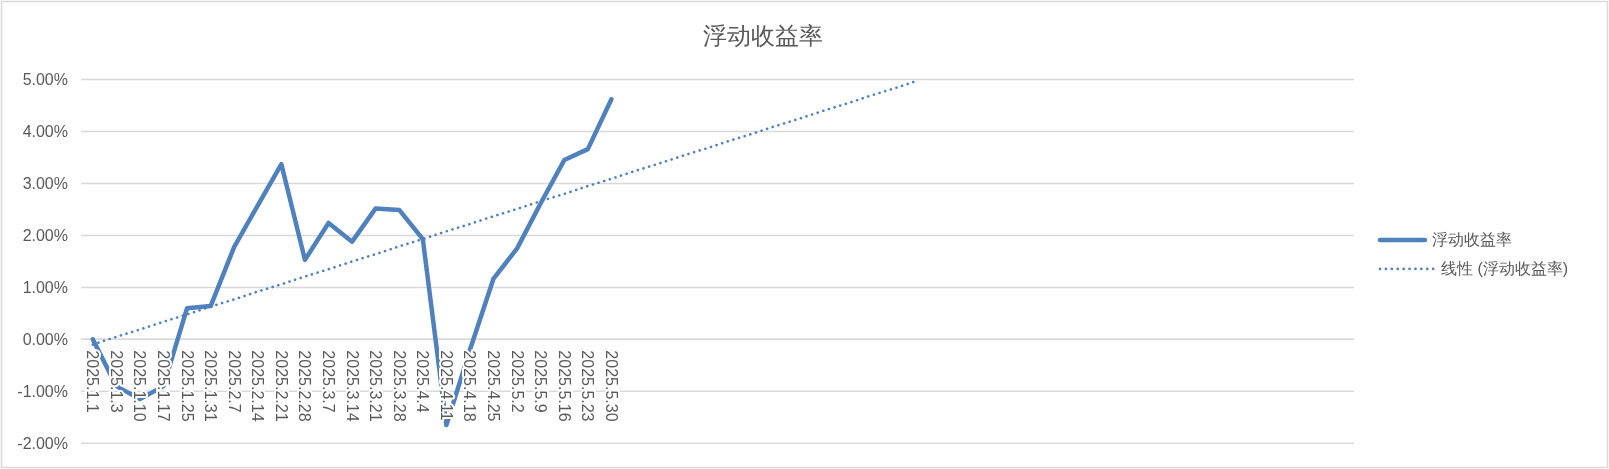 The image size is (1609, 469). I want to click on x-tick-label: 2025.1.17, so click(164, 386).